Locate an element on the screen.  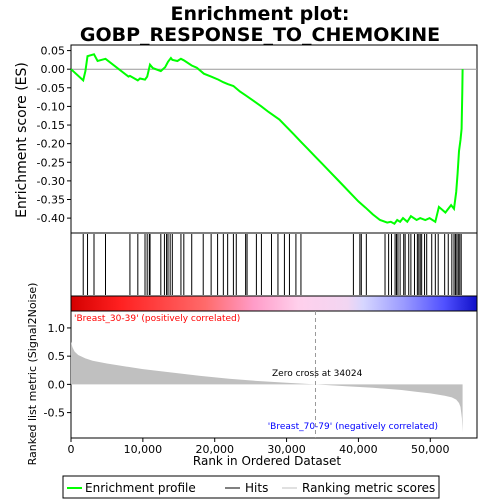
legend-hits-label: Hits is located at coordinates (256, 488).